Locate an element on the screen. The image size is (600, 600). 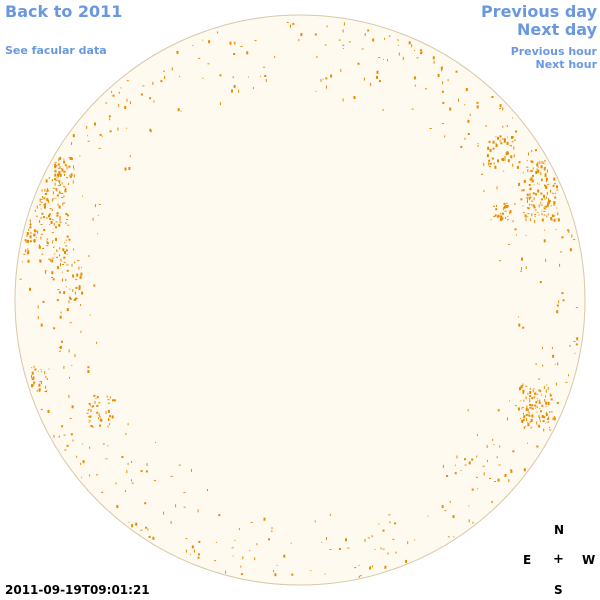
next-day-link: Next day is located at coordinates (557, 29).